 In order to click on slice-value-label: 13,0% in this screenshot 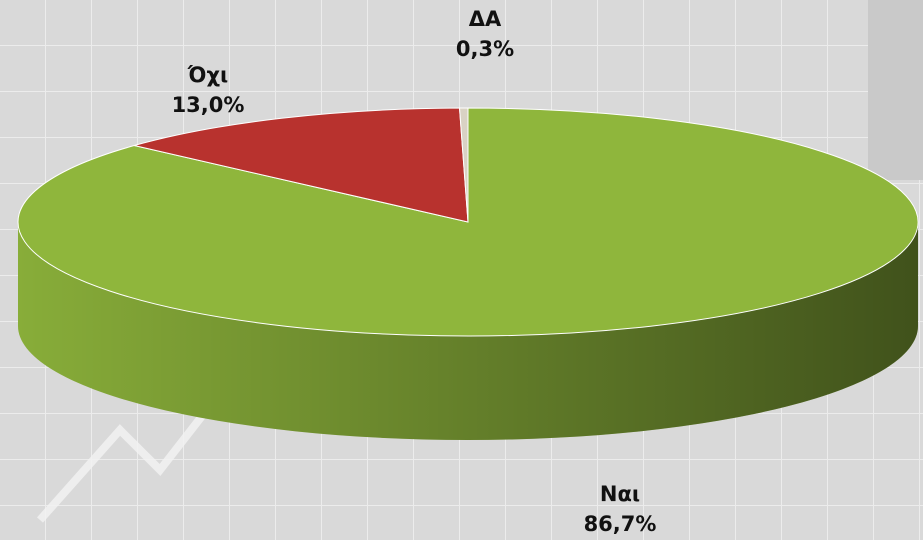, I will do `click(208, 105)`.